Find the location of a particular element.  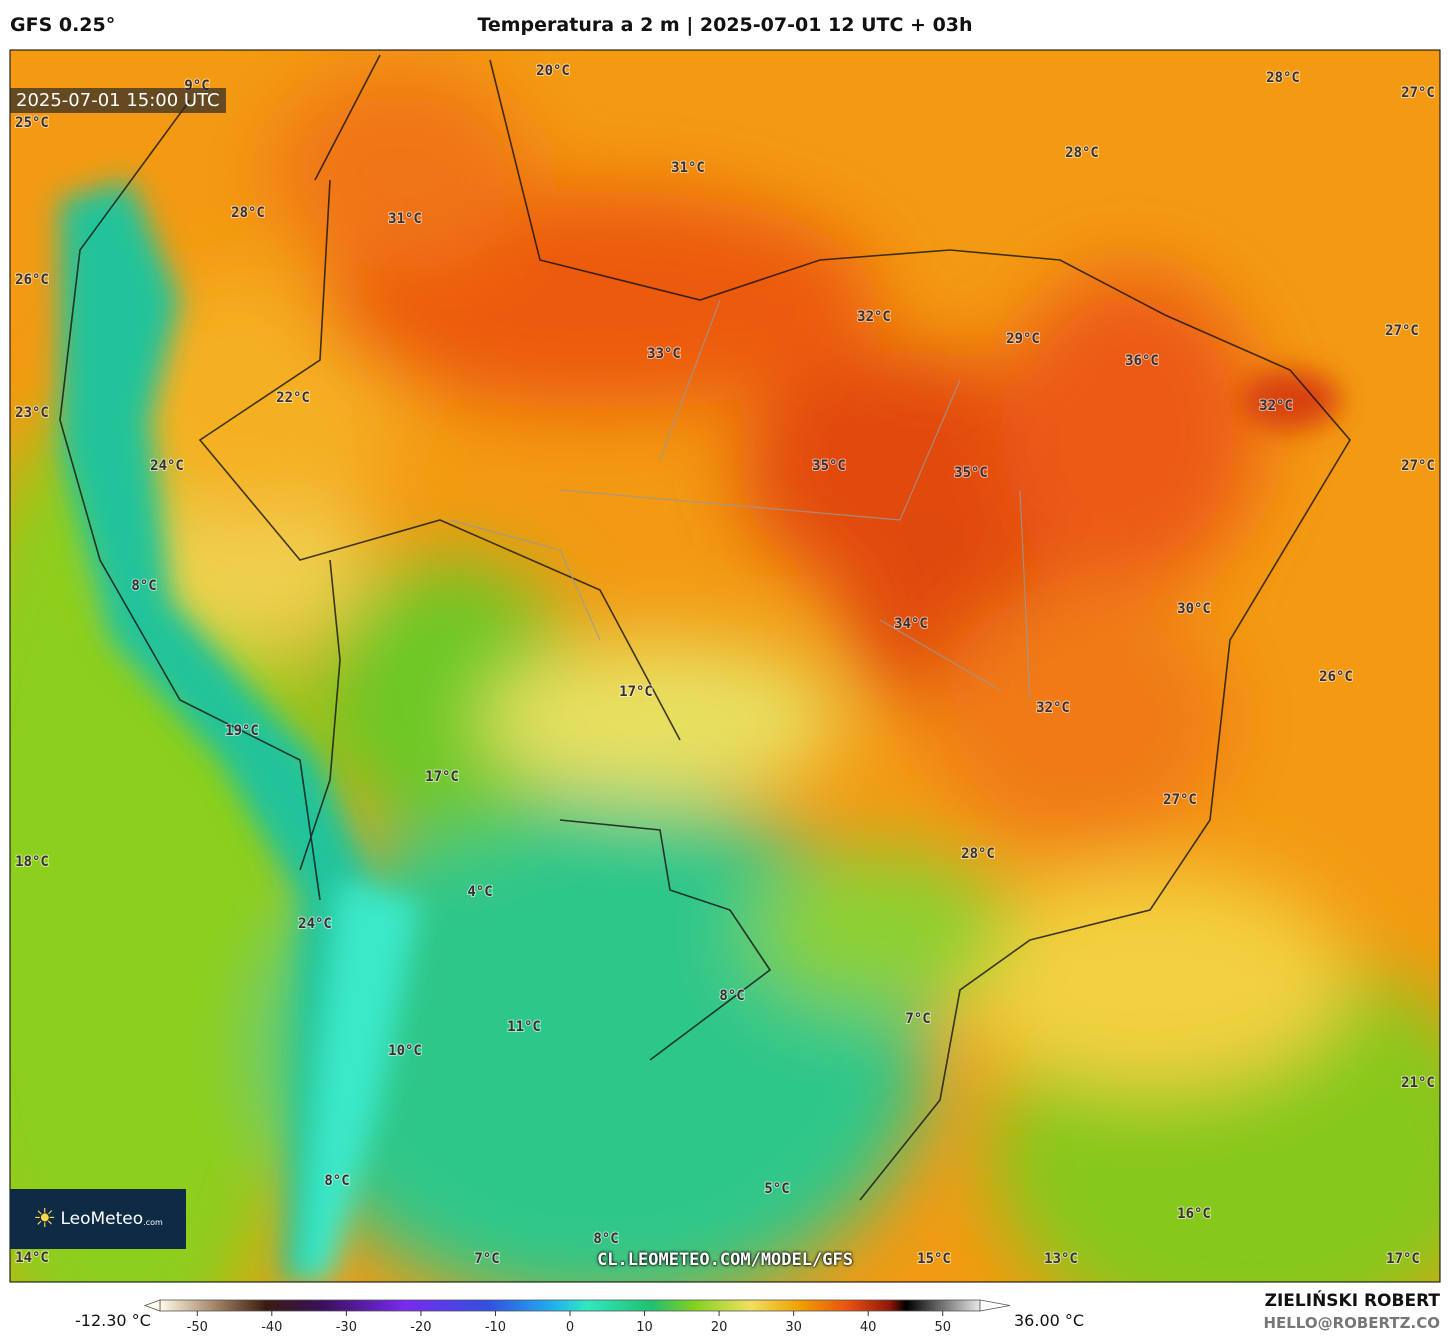

colorbar-tick-label: -30 is located at coordinates (346, 1327).